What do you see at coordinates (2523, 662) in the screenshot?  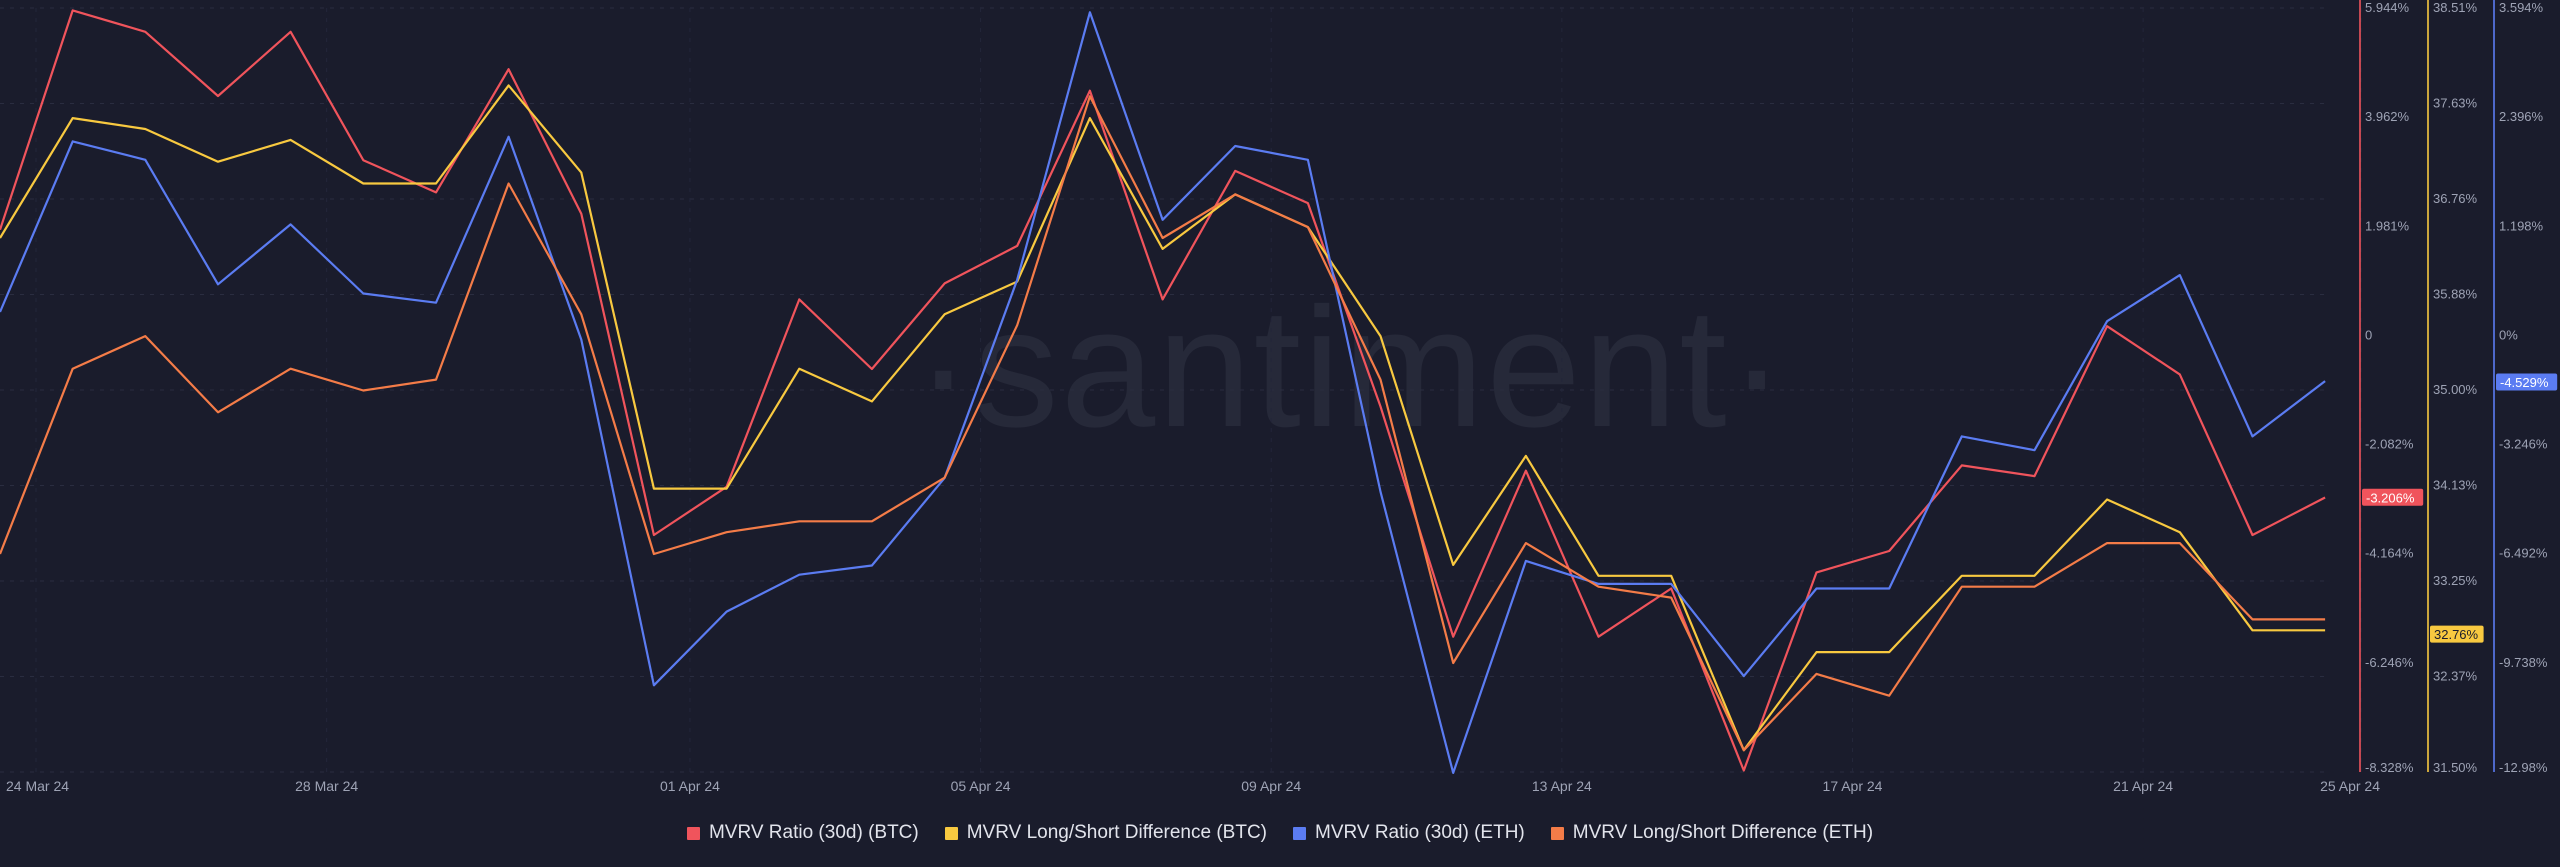 I see `y-tick-label: -9.738%` at bounding box center [2523, 662].